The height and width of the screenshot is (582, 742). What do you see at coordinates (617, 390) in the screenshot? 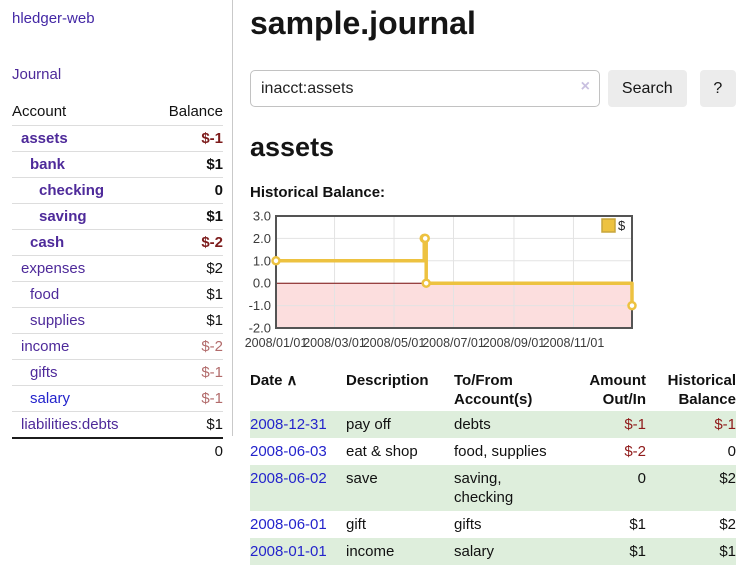
I see `register-header-amount: Amount Out/In` at bounding box center [617, 390].